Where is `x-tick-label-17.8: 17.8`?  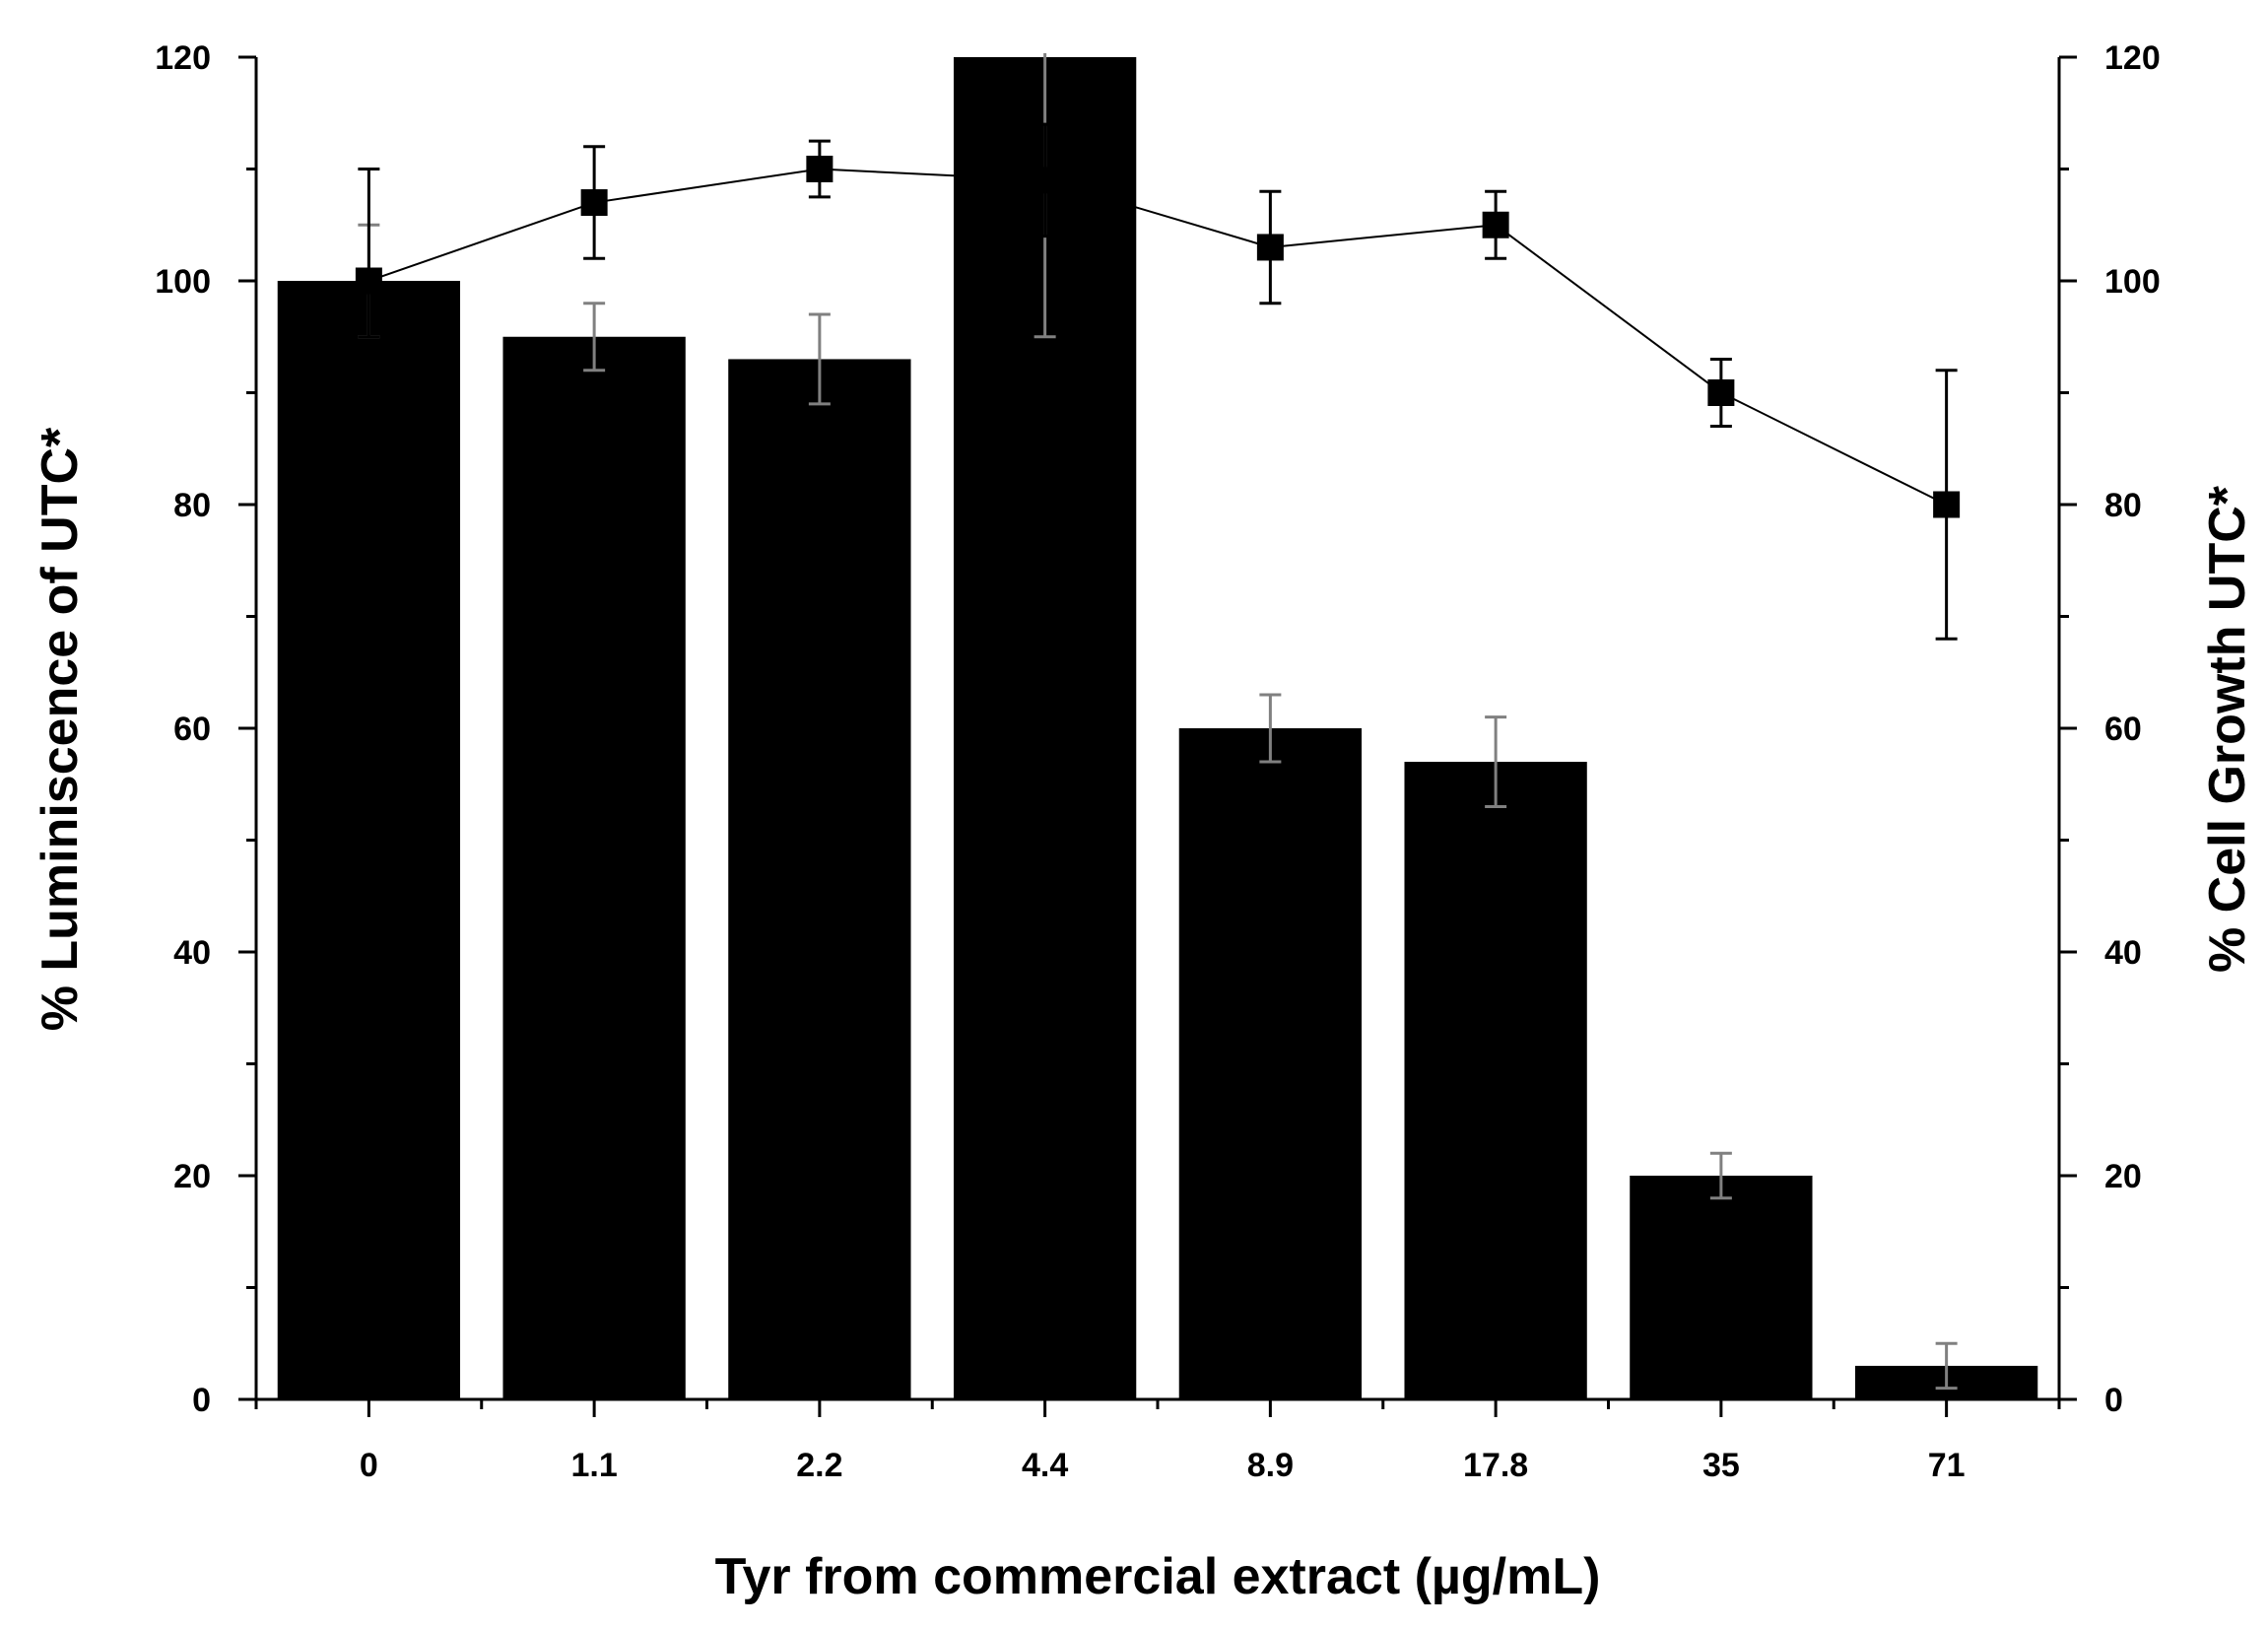
x-tick-label-17.8: 17.8 is located at coordinates (1495, 1465).